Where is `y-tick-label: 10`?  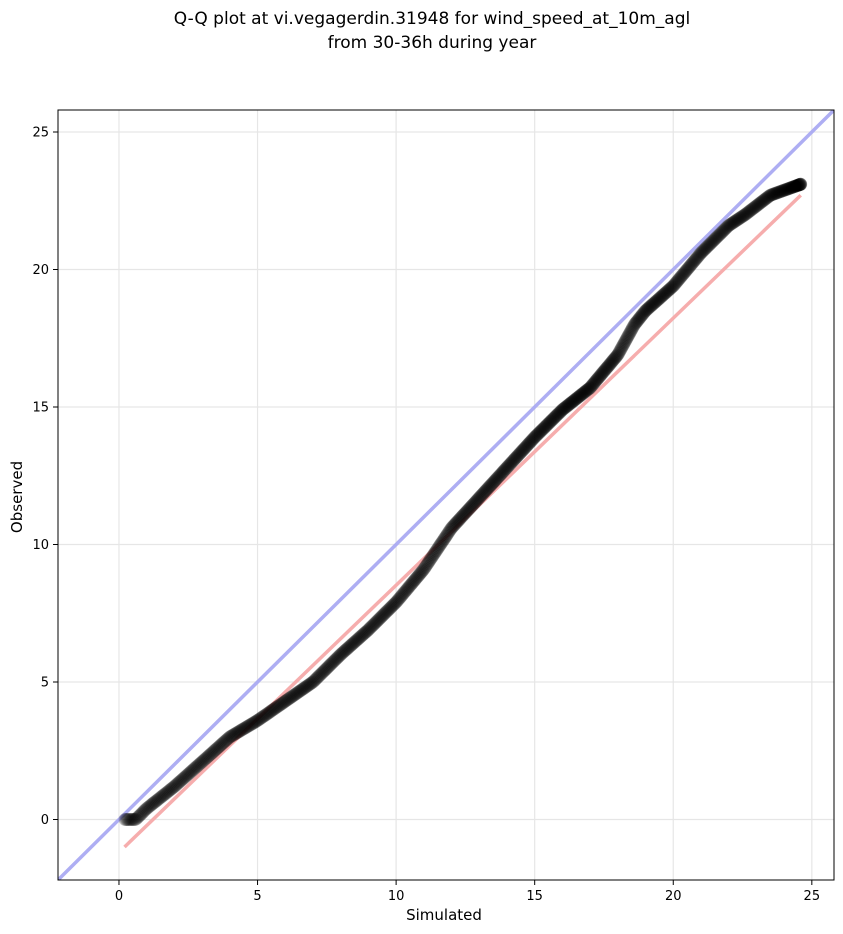
y-tick-label: 10 is located at coordinates (40, 545).